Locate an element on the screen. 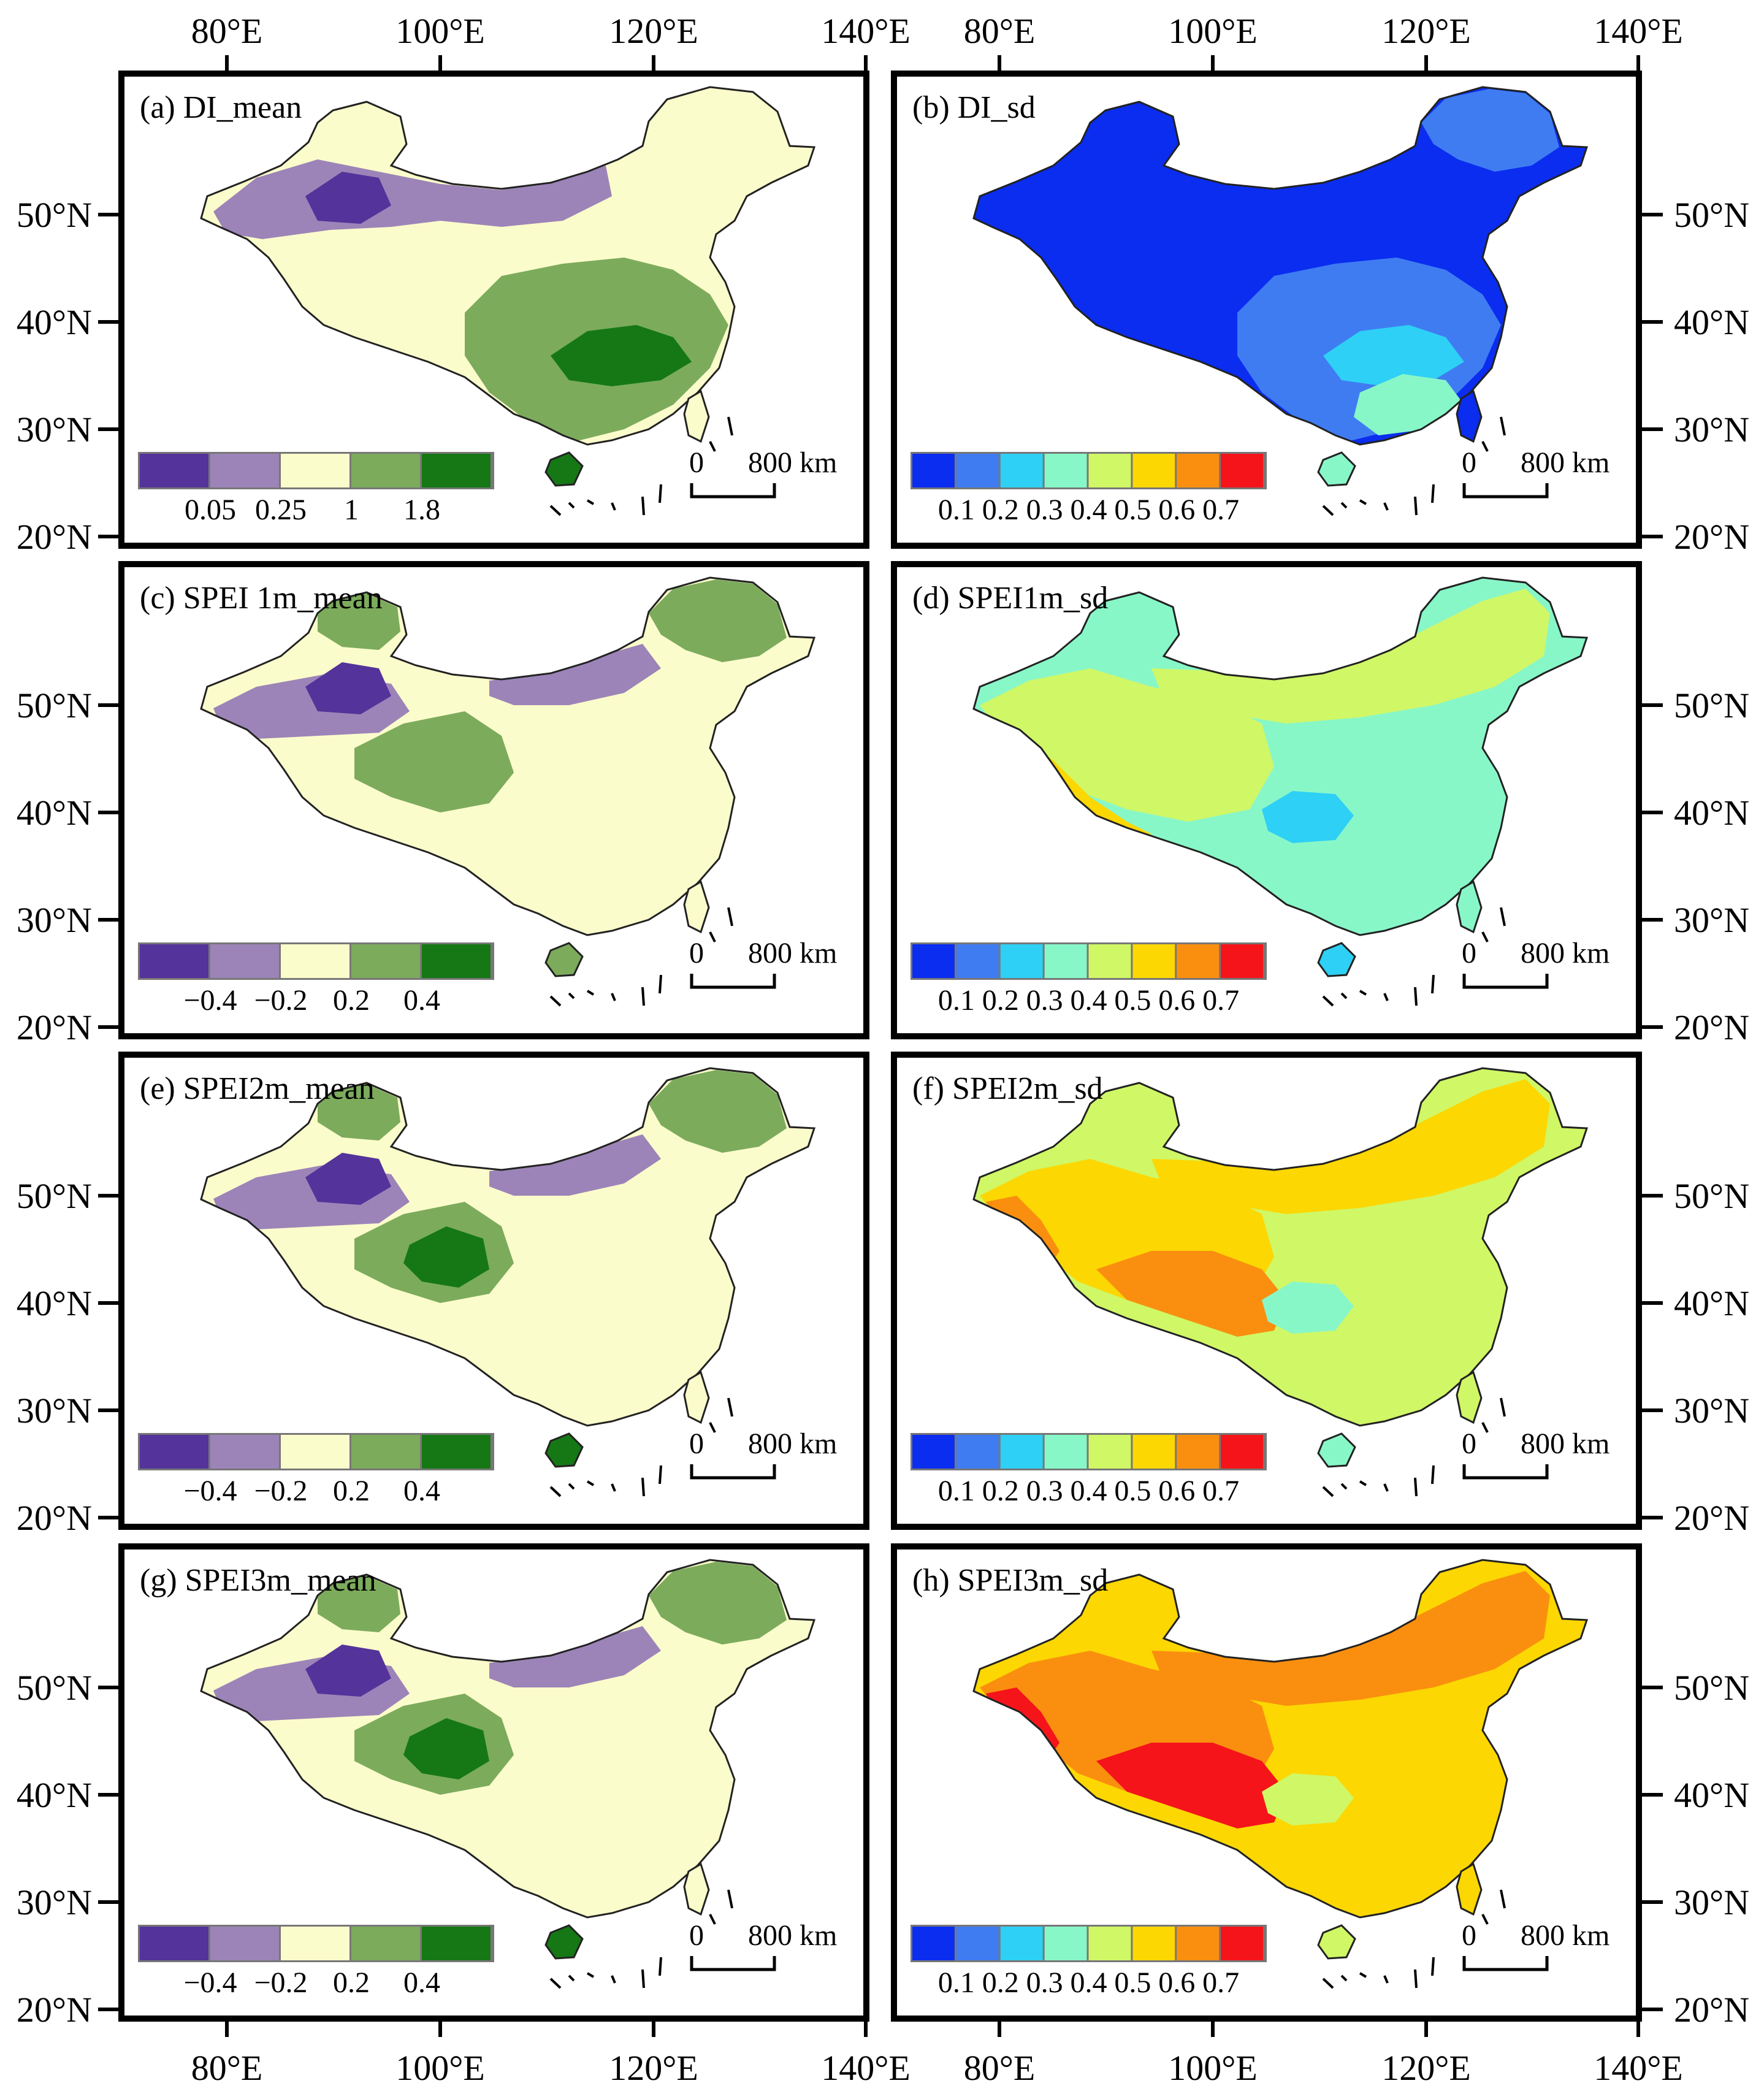 Image resolution: width=1764 pixels, height=2094 pixels. legend-label: 0.3 is located at coordinates (1044, 1491).